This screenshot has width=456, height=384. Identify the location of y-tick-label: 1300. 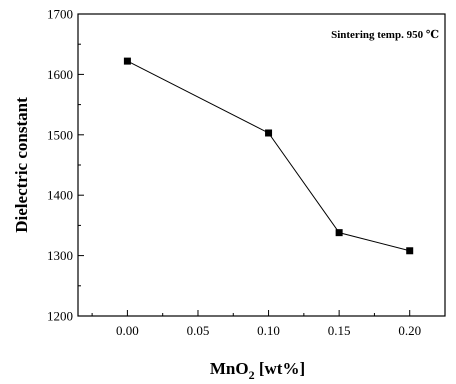
(60, 255).